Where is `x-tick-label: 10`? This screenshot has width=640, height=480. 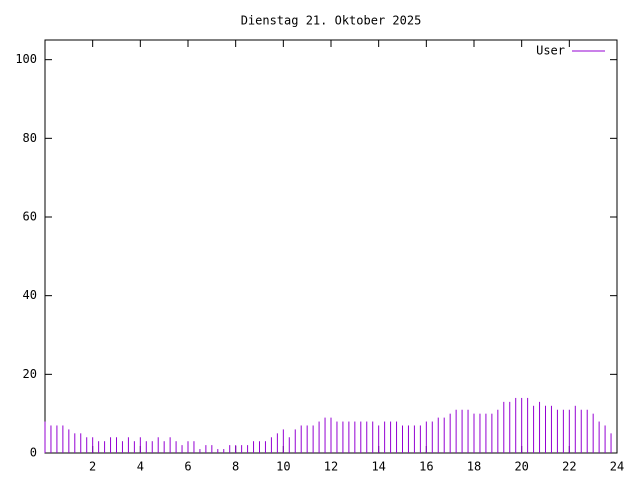 x-tick-label: 10 is located at coordinates (283, 467).